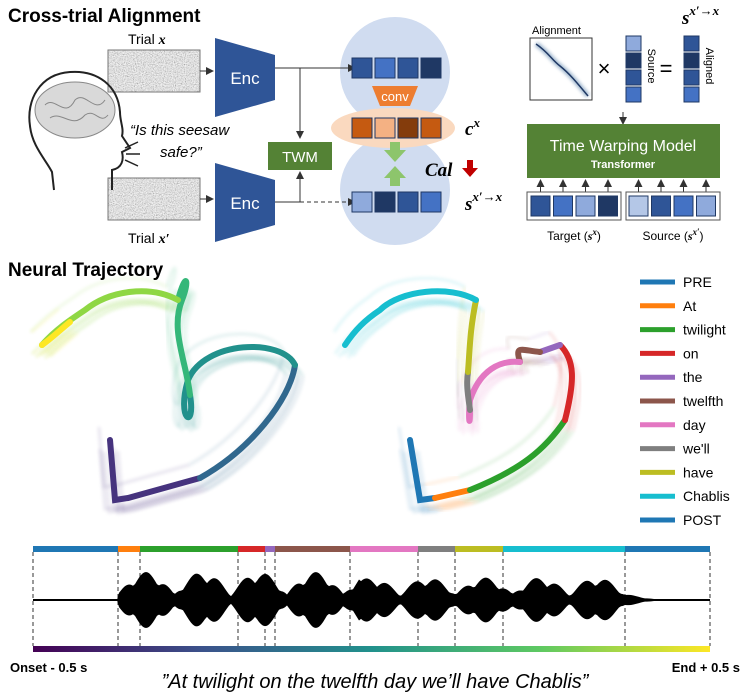  I want to click on timeline, so click(371, 599).